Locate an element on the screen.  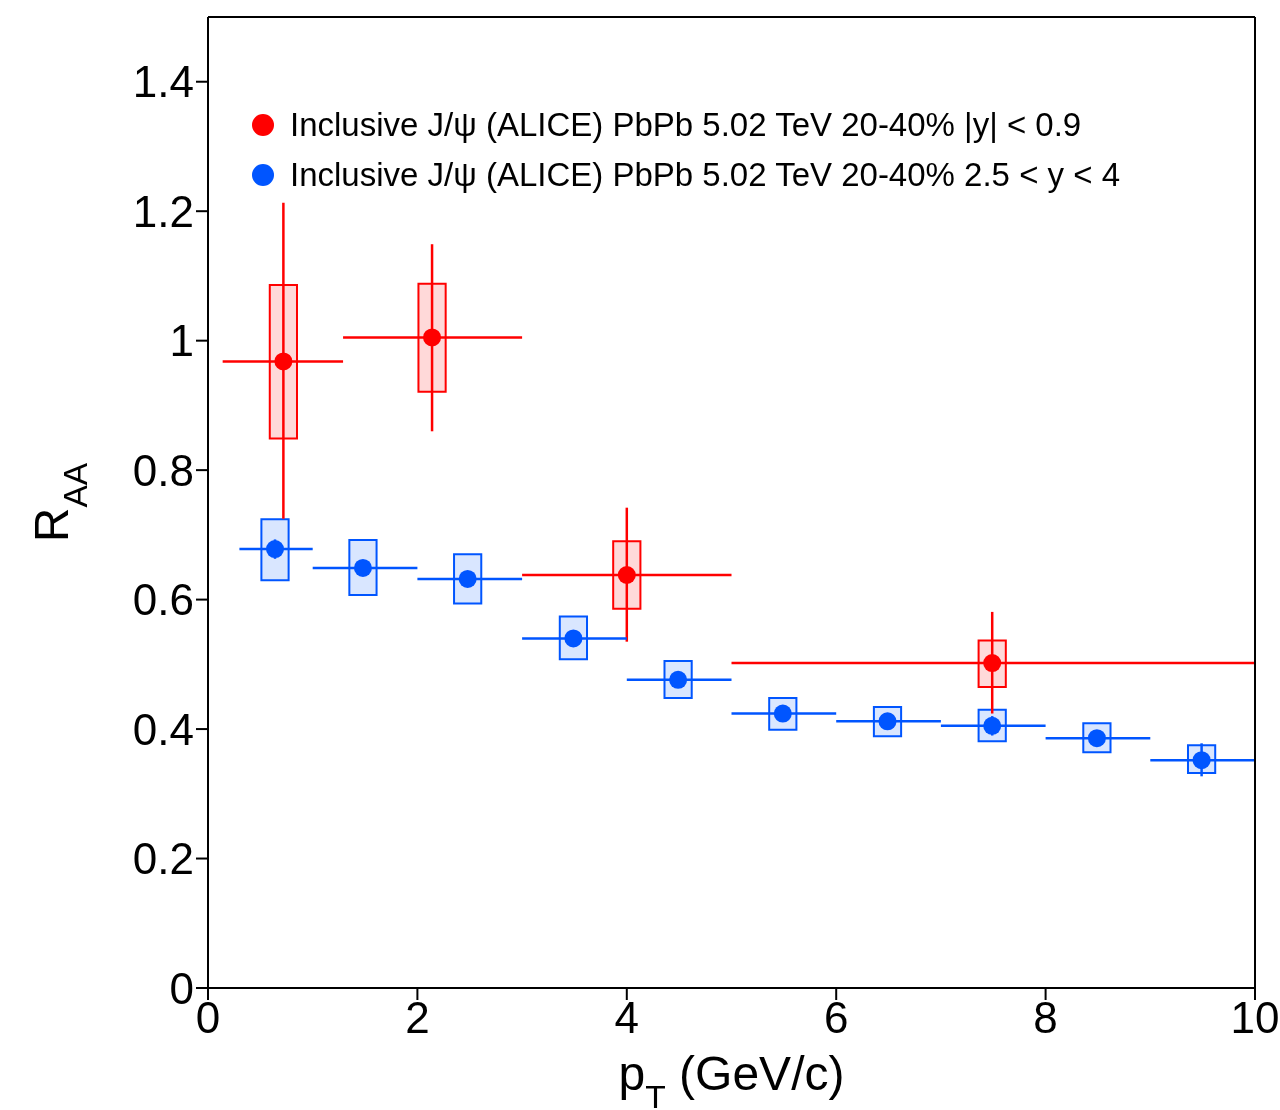
legend-label: Inclusive J/ψ (ALICE) PbPb 5.02 TeV 20-40% 2.5 < y < 4 is located at coordinates (705, 175).